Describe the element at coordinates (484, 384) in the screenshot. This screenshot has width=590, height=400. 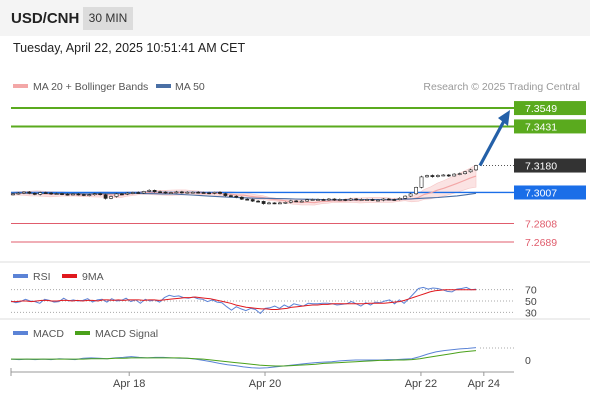
I see `x-tick-label: Apr 24` at that location.